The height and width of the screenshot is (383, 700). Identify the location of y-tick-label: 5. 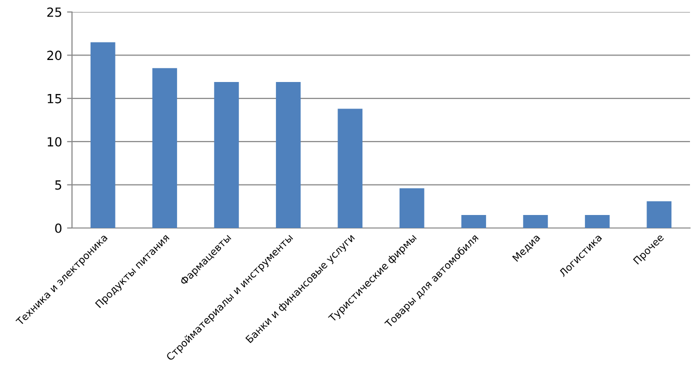
(58, 185).